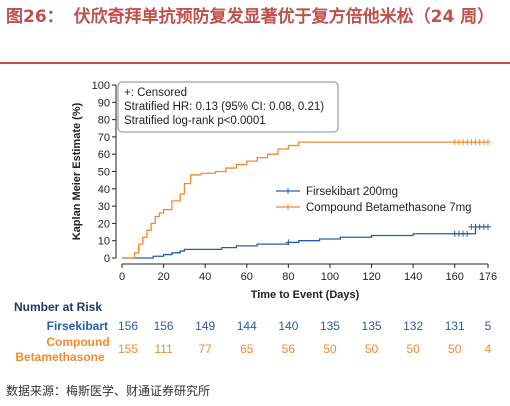 The height and width of the screenshot is (406, 510). What do you see at coordinates (101, 86) in the screenshot?
I see `y-tick-label: 100` at bounding box center [101, 86].